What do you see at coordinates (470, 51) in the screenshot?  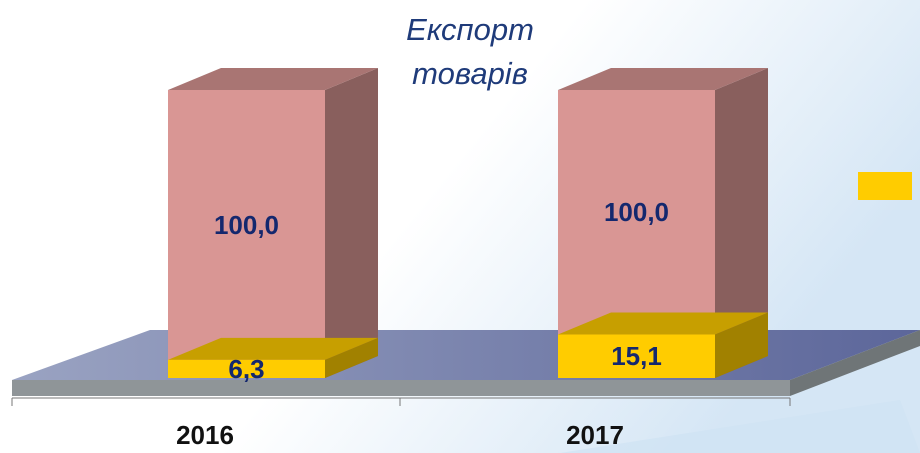 I see `chart-title: Експорт товарів` at bounding box center [470, 51].